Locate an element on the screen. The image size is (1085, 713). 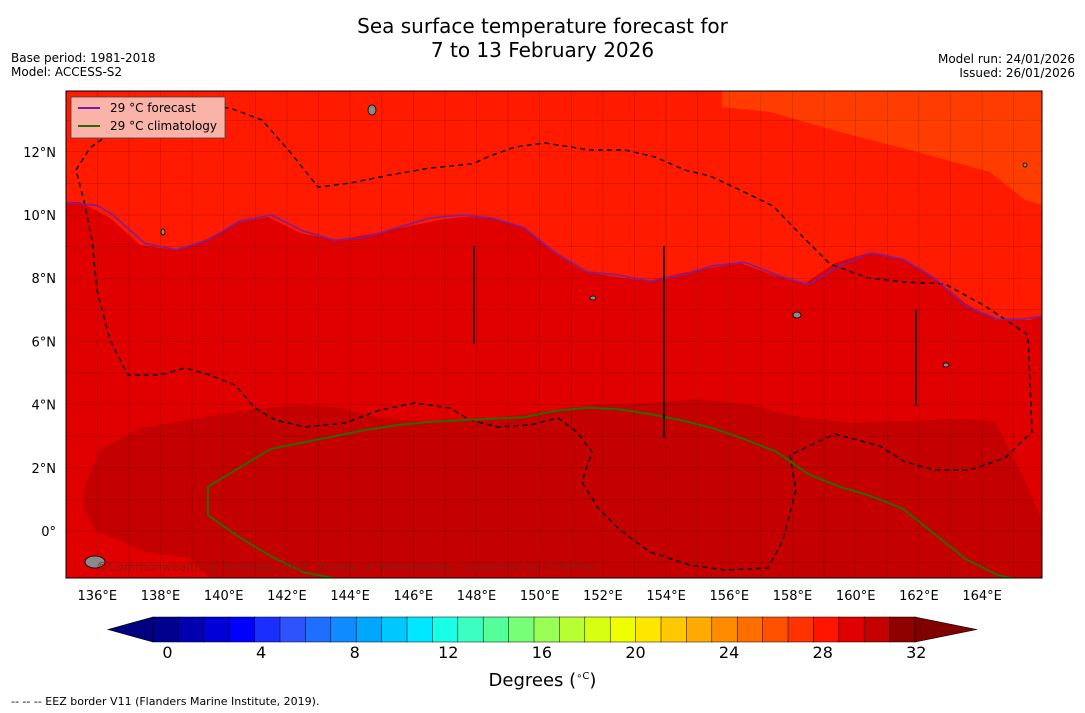
model-name: Model: ACCESS-S2 is located at coordinates (67, 72).